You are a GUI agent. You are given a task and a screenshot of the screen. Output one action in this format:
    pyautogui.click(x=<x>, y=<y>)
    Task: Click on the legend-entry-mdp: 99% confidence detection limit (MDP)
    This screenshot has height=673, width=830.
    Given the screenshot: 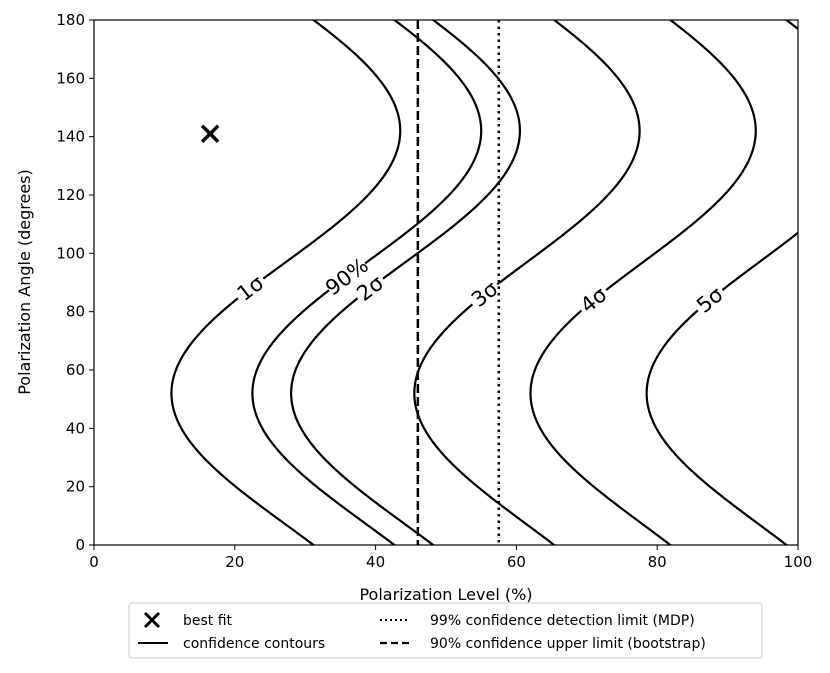 What is the action you would take?
    pyautogui.click(x=537, y=621)
    